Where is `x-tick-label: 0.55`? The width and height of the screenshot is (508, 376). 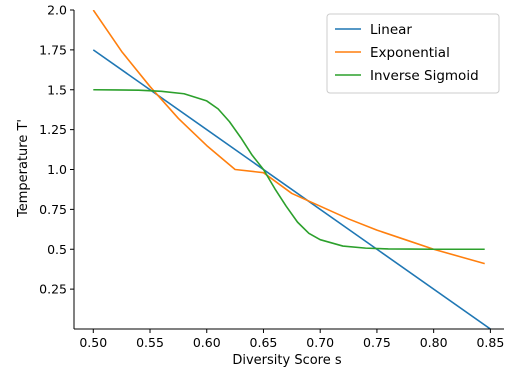
x-tick-label: 0.55 is located at coordinates (150, 342).